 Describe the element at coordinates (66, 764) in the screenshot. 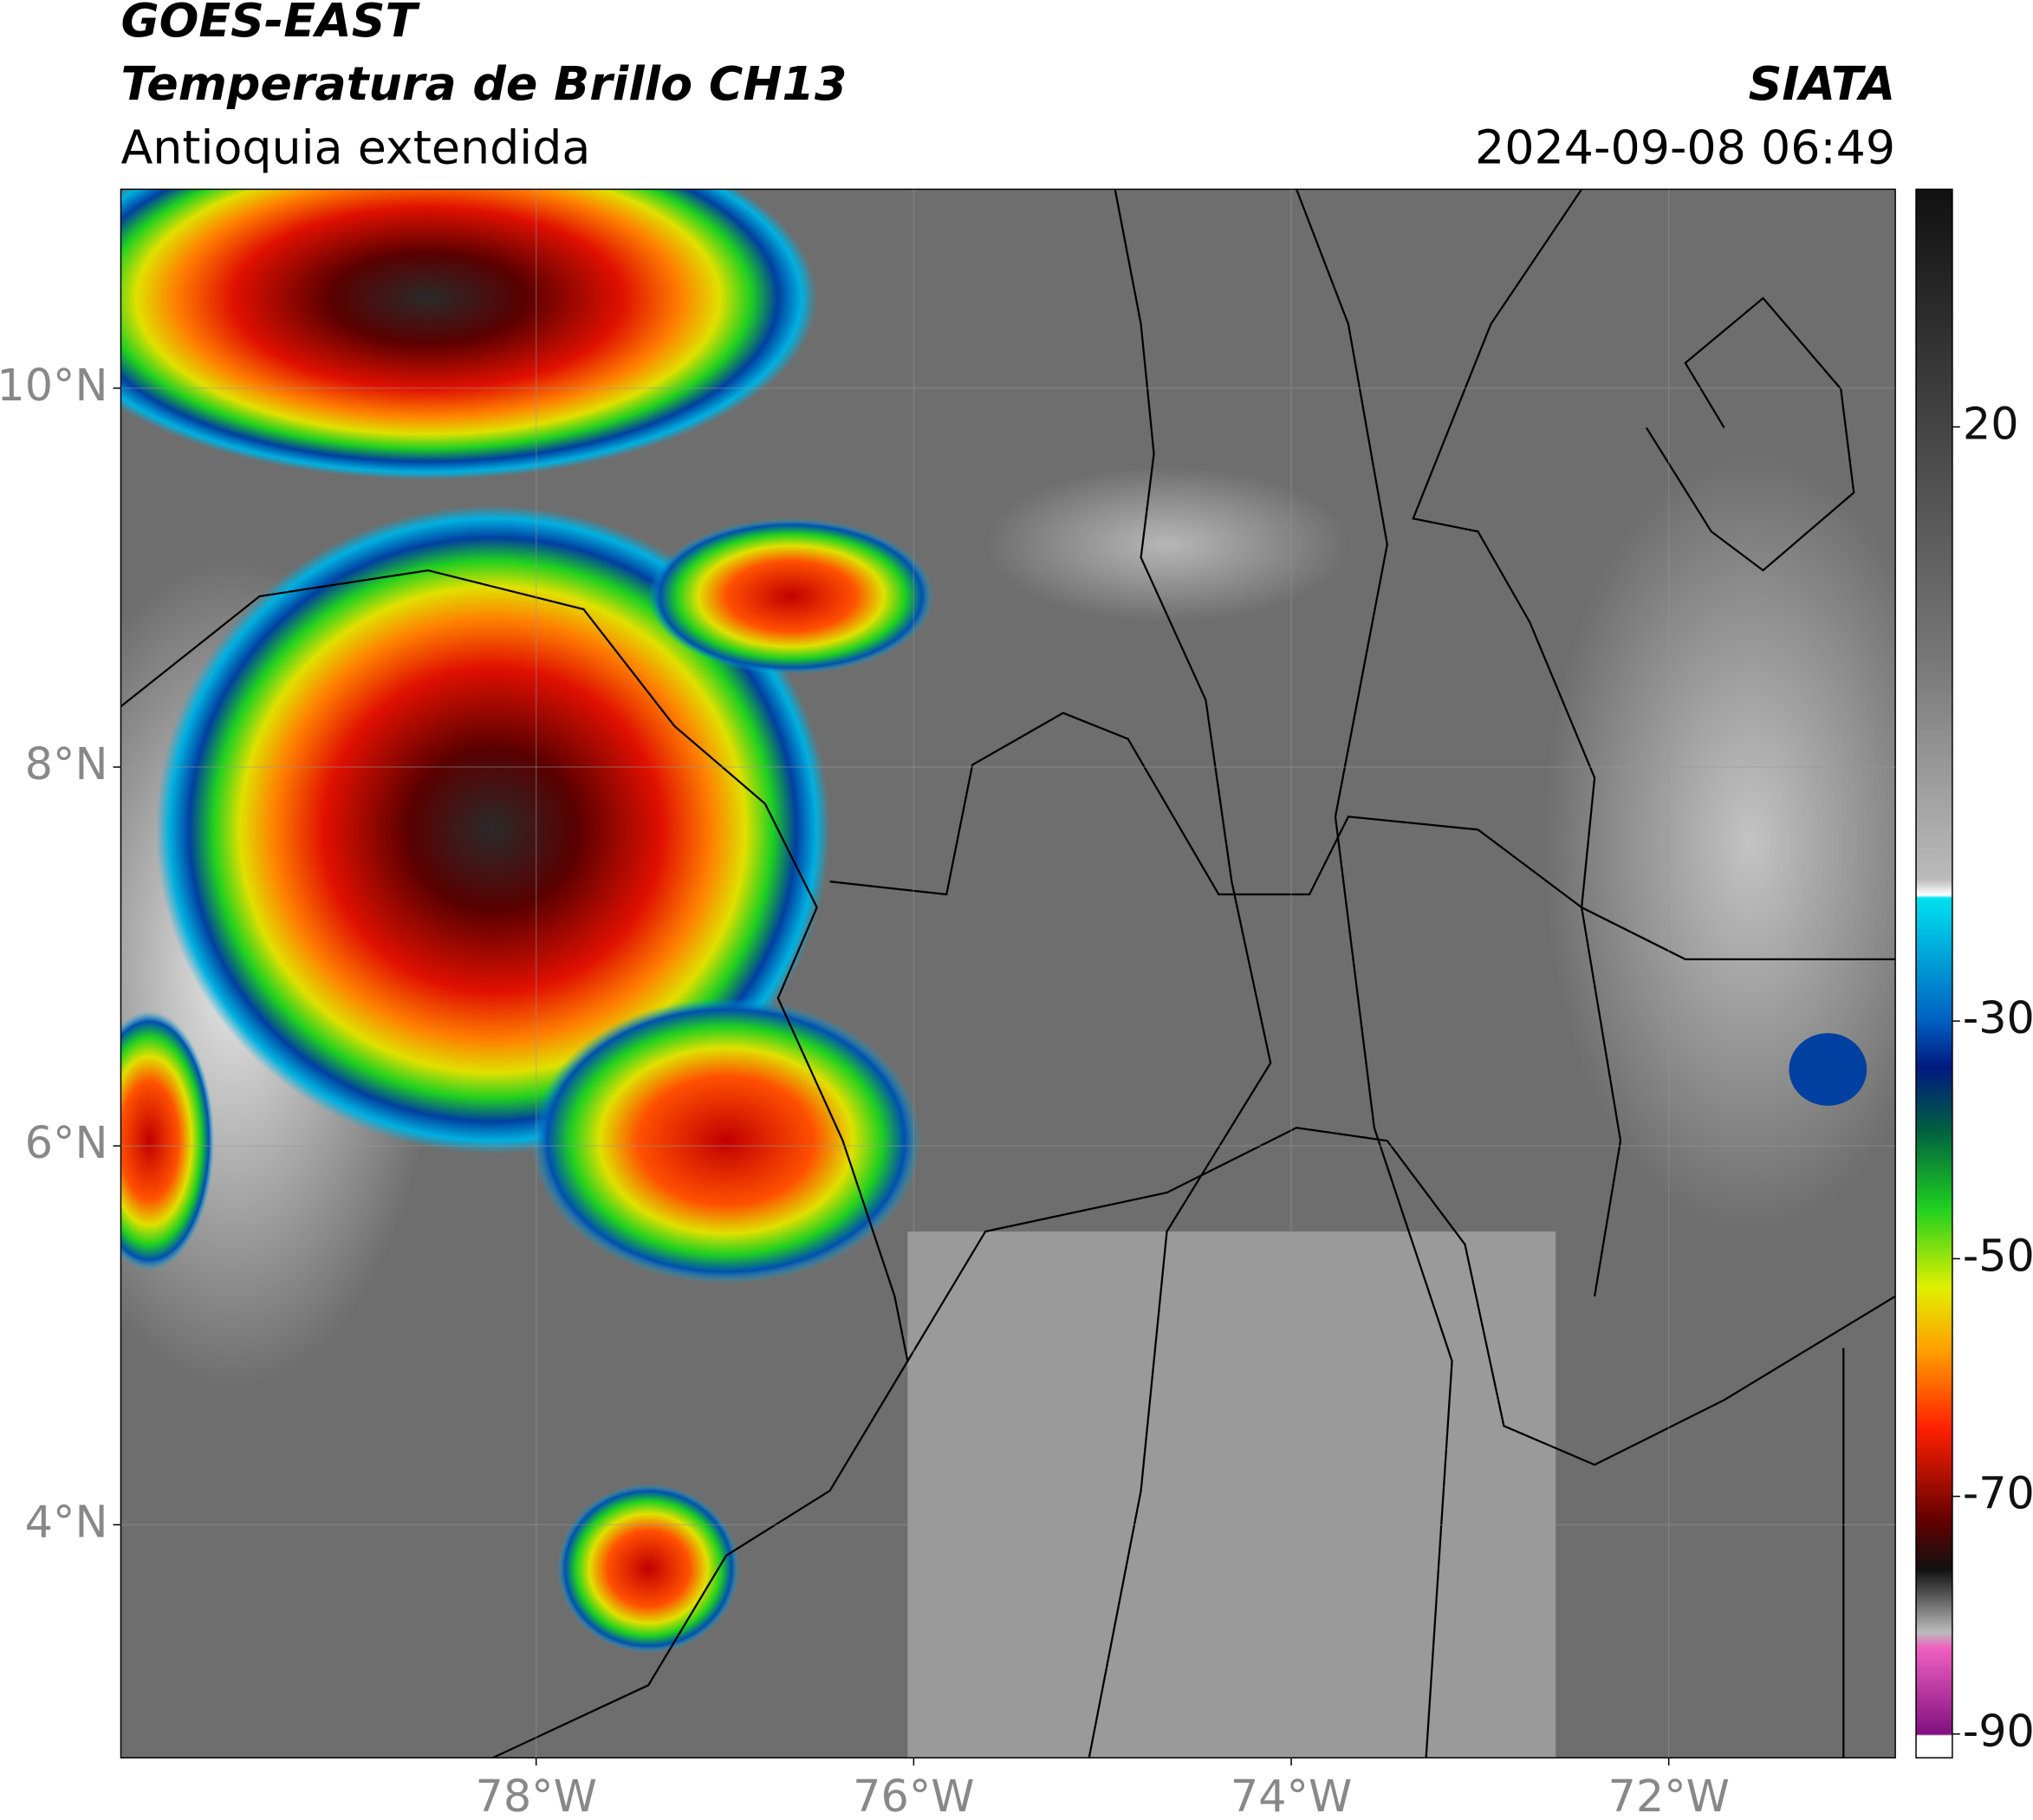

I see `y-tick-label: 8°N` at that location.